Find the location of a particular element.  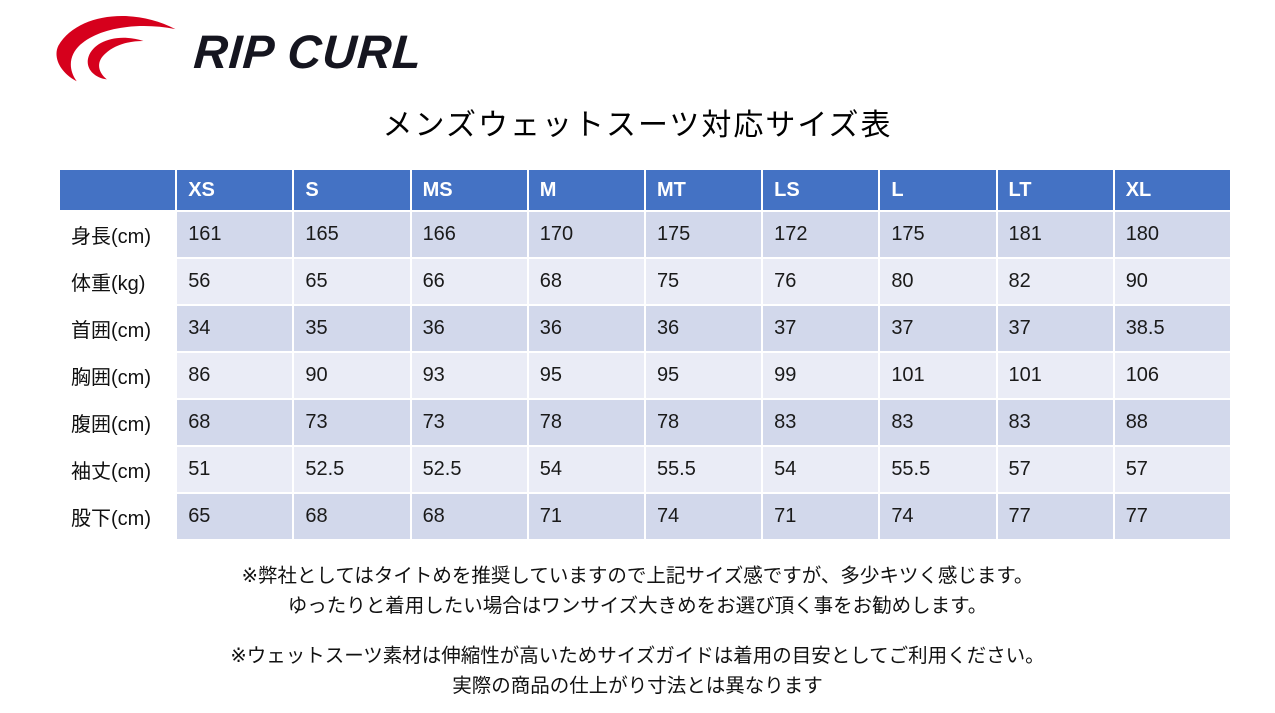

table-row: 胸囲(cm) 86 90 93 95 95 99 101 101 106 is located at coordinates (645, 375).